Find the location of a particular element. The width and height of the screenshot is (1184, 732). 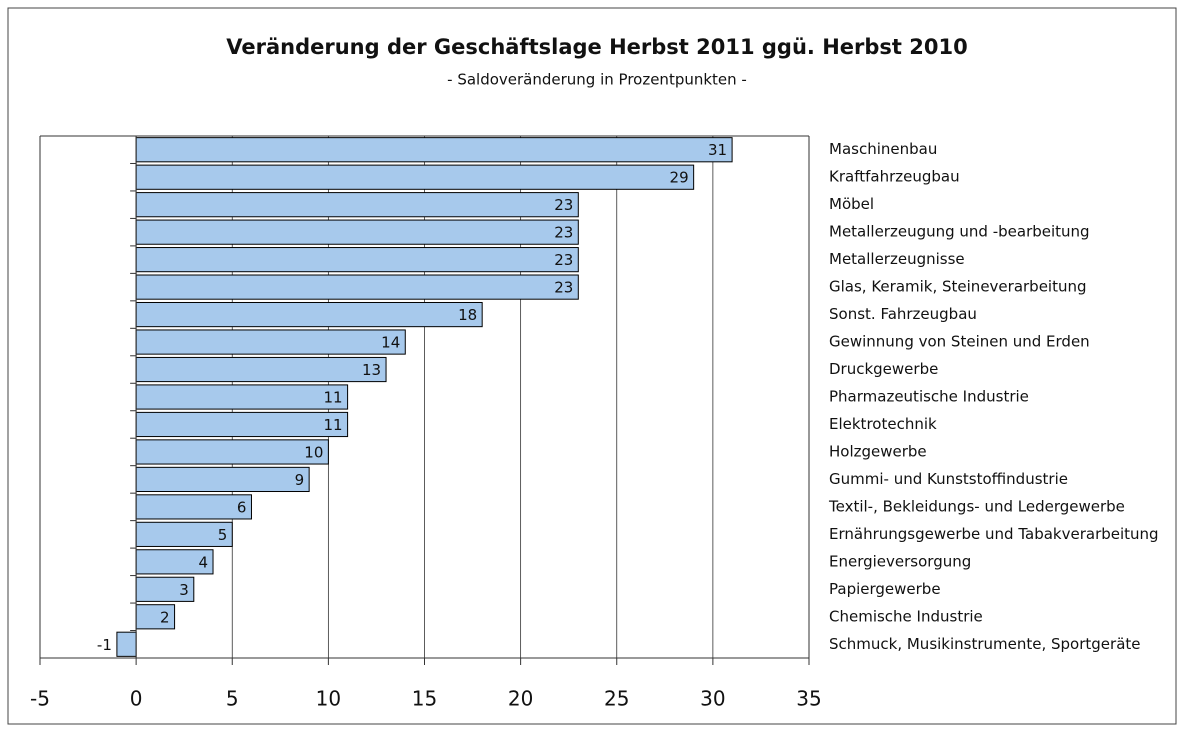

category-label: Möbel is located at coordinates (851, 204).